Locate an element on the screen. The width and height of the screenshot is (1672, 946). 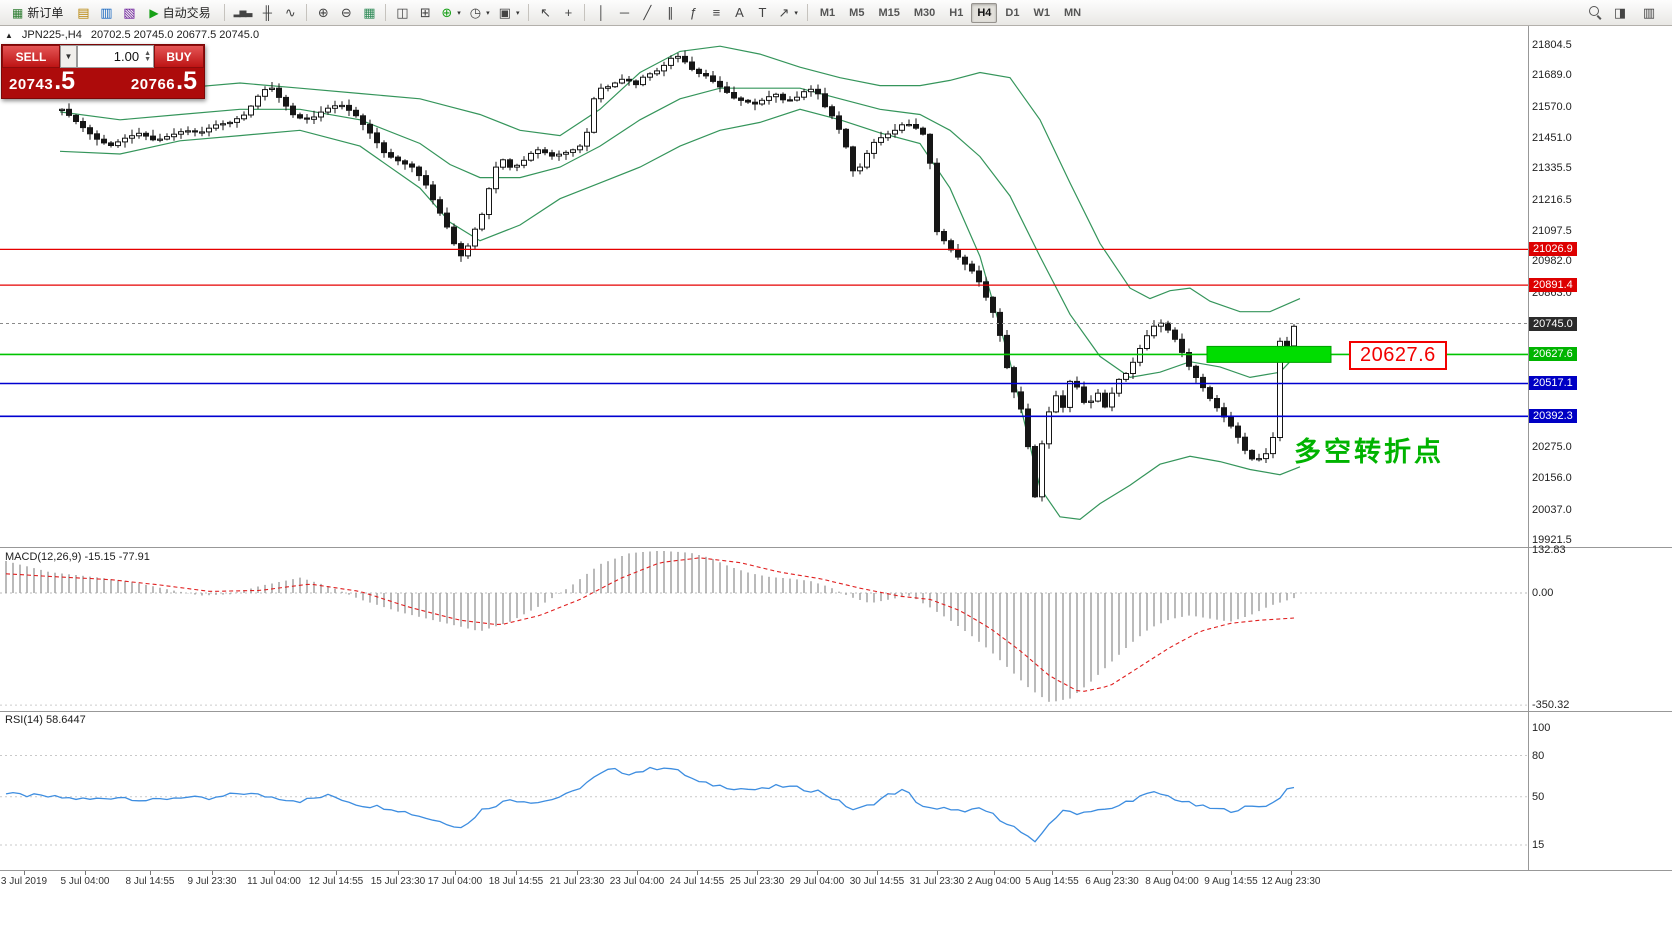
timeframe-m1: M1 is located at coordinates (827, 12).